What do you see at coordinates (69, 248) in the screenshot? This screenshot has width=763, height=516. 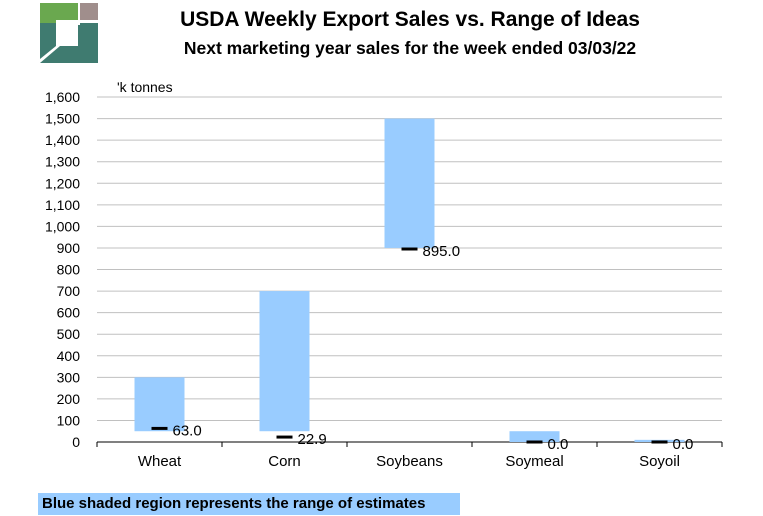 I see `y-tick-label: 900` at bounding box center [69, 248].